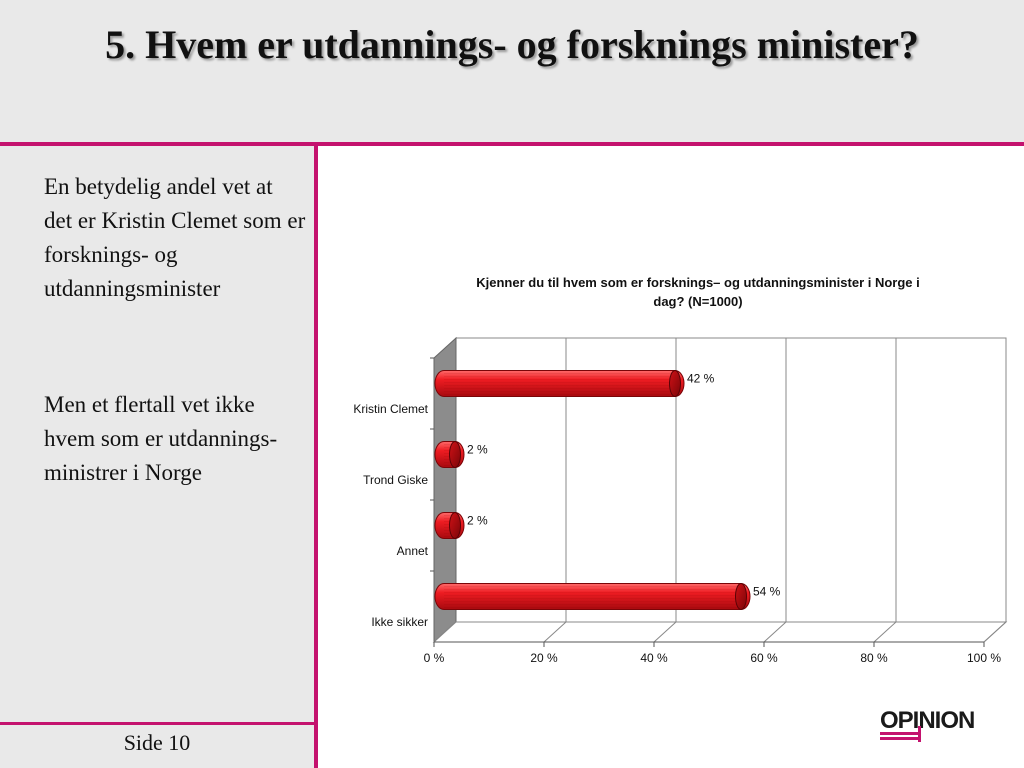 The image size is (1024, 768). I want to click on opinion-logo: OPINION, so click(927, 724).